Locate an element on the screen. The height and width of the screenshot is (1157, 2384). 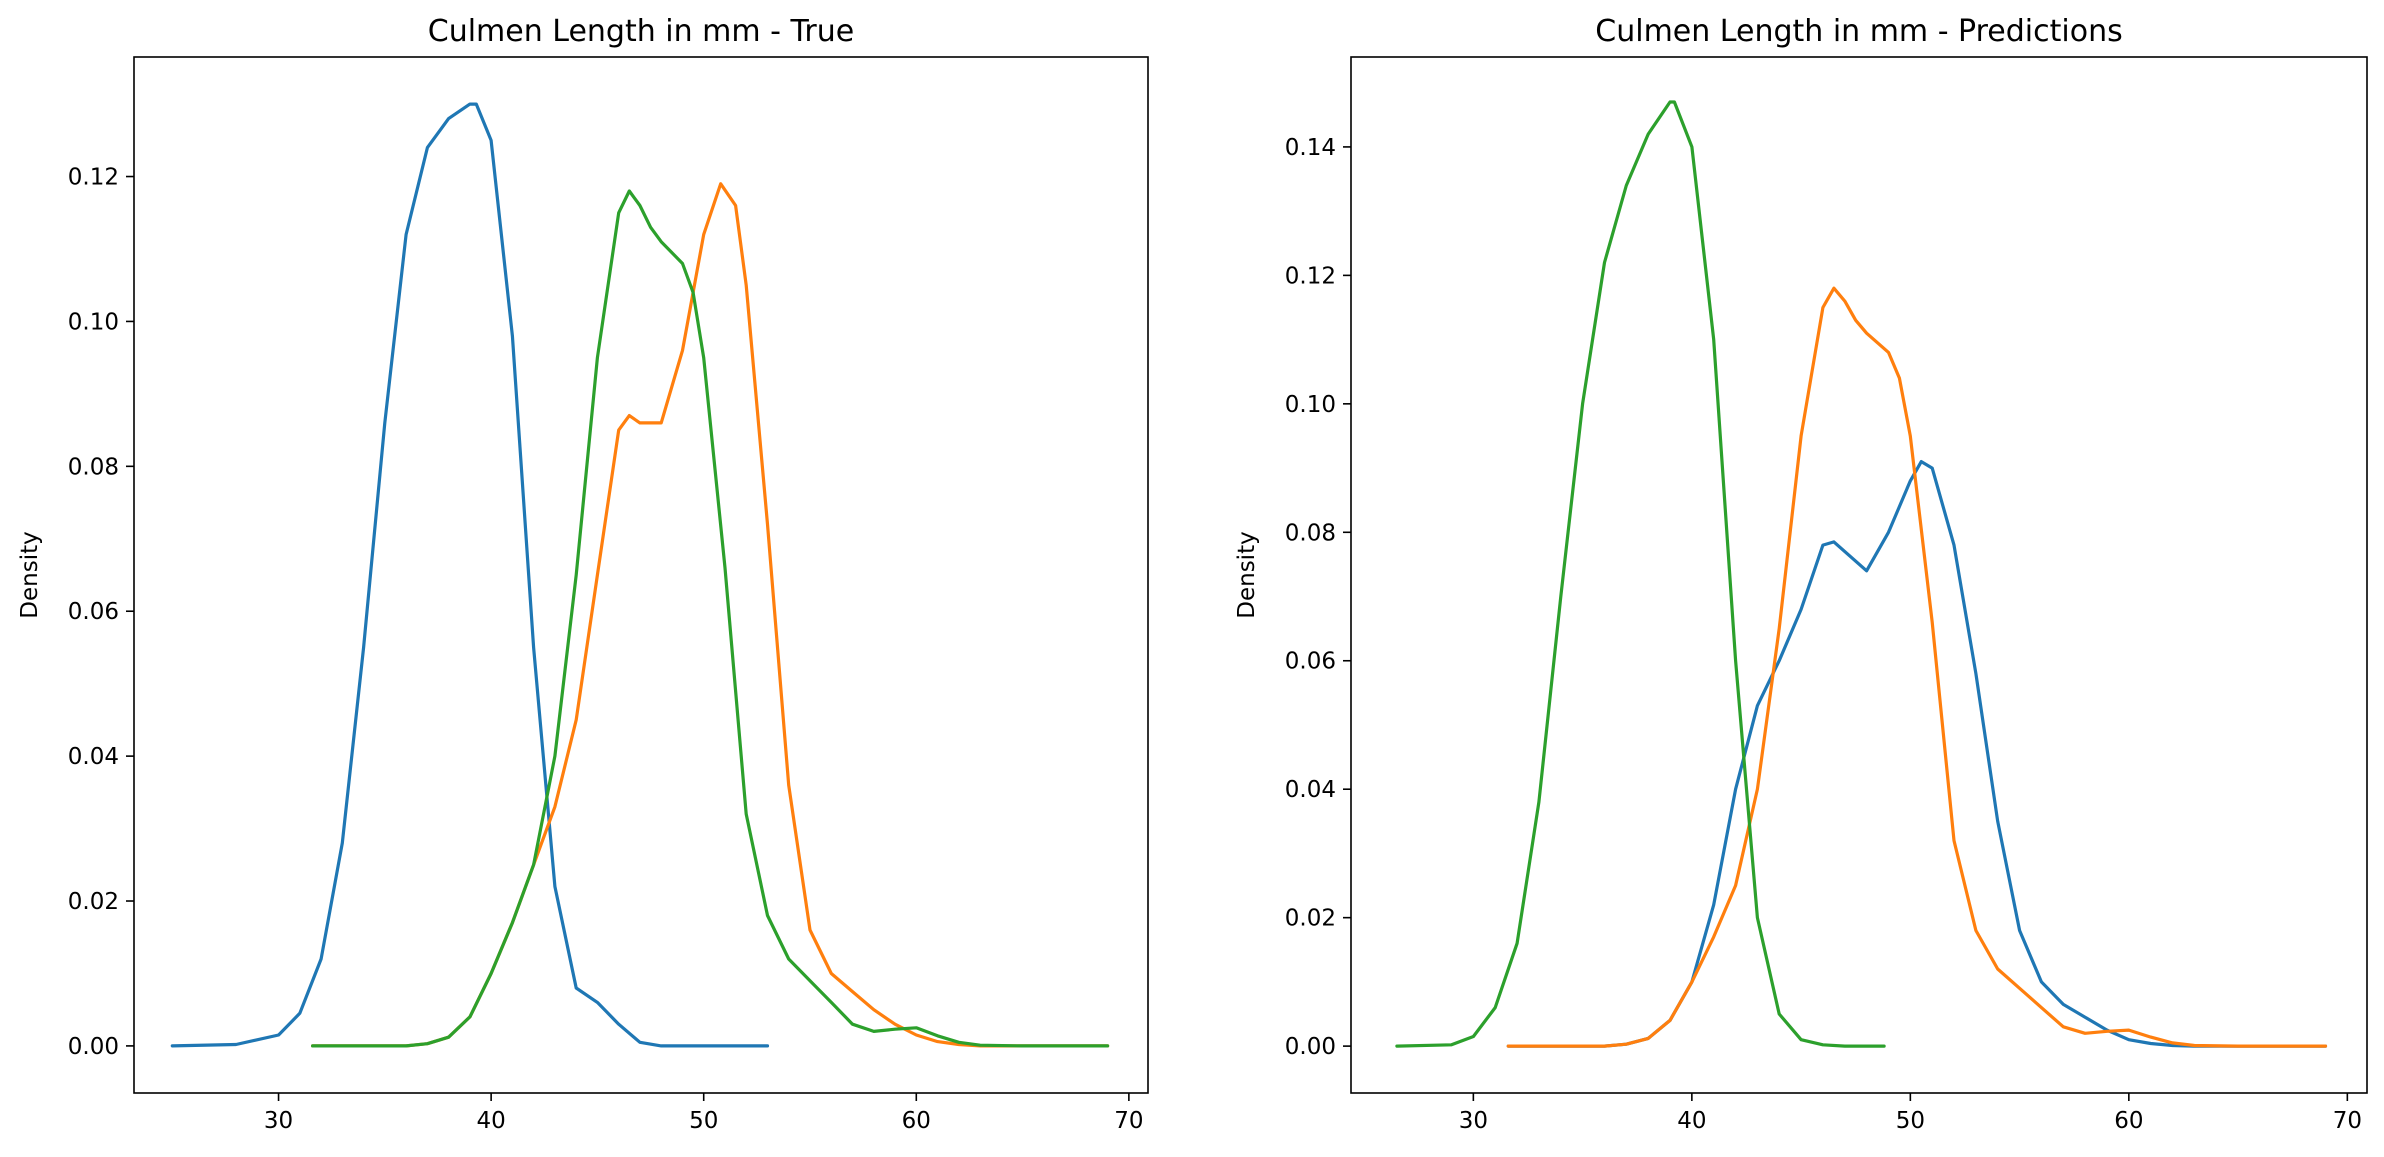
y-tick-label: 0.14 is located at coordinates (1310, 148).